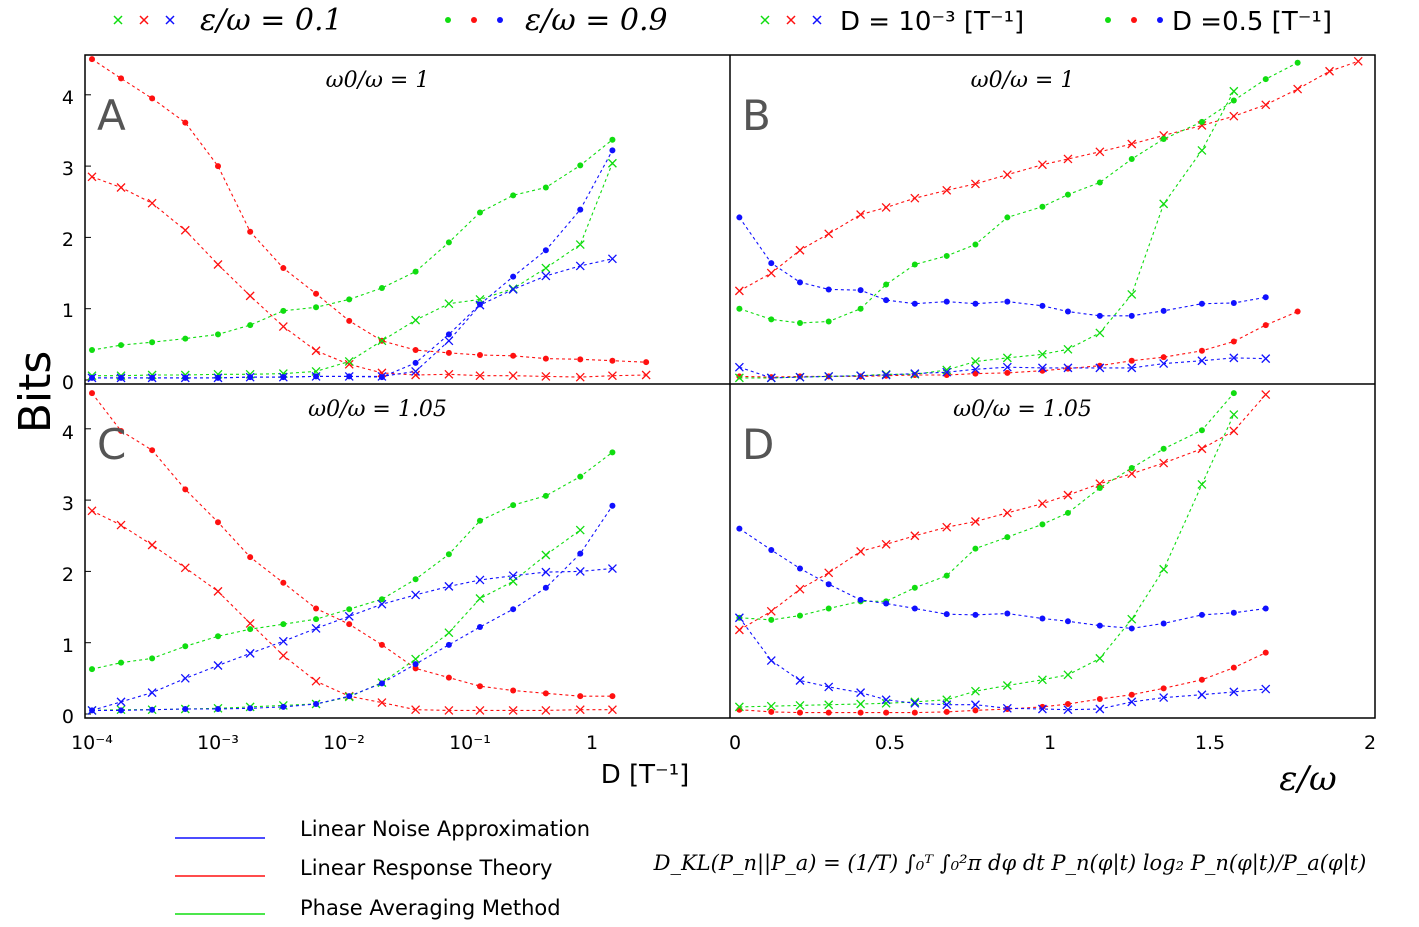 This screenshot has height=927, width=1419. I want to click on series-pam-dot, so click(352, 561).